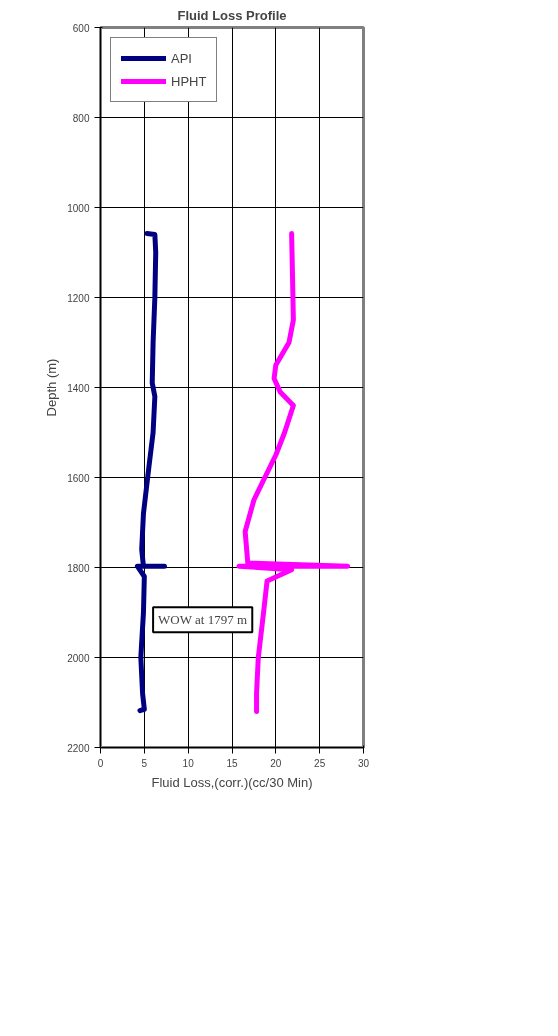  What do you see at coordinates (81, 28) in the screenshot?
I see `y-tick-label: 600` at bounding box center [81, 28].